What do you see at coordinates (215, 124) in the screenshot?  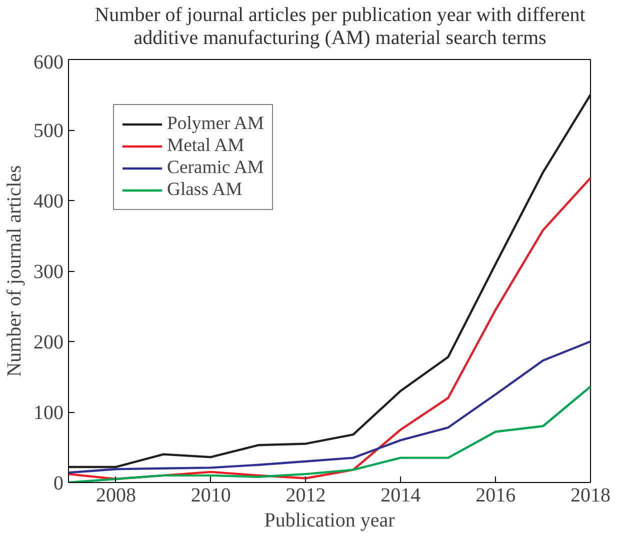 I see `legend-label: Polymer AM` at bounding box center [215, 124].